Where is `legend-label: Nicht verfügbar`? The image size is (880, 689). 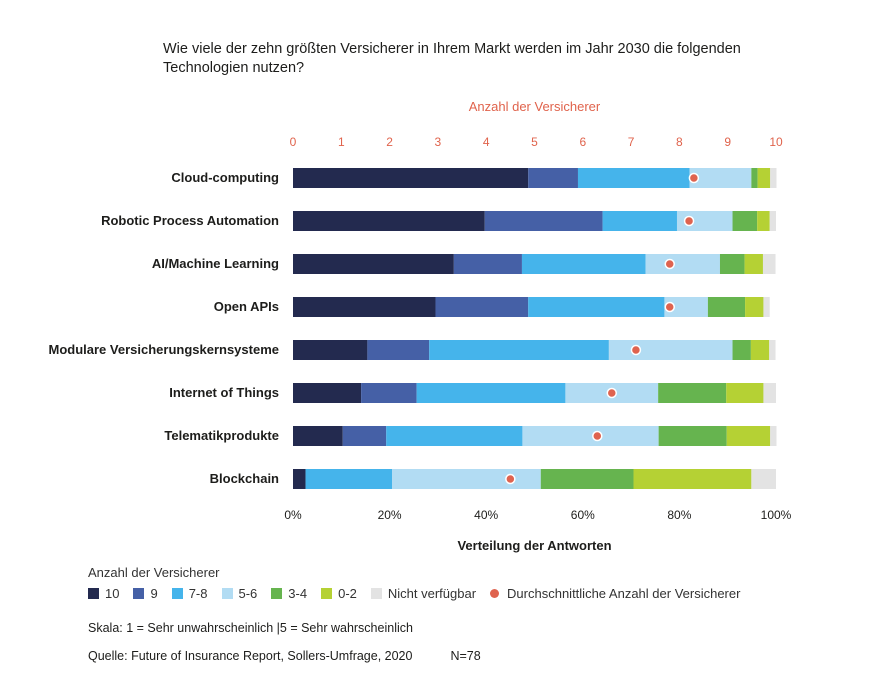
legend-label: Nicht verfügbar is located at coordinates (432, 593).